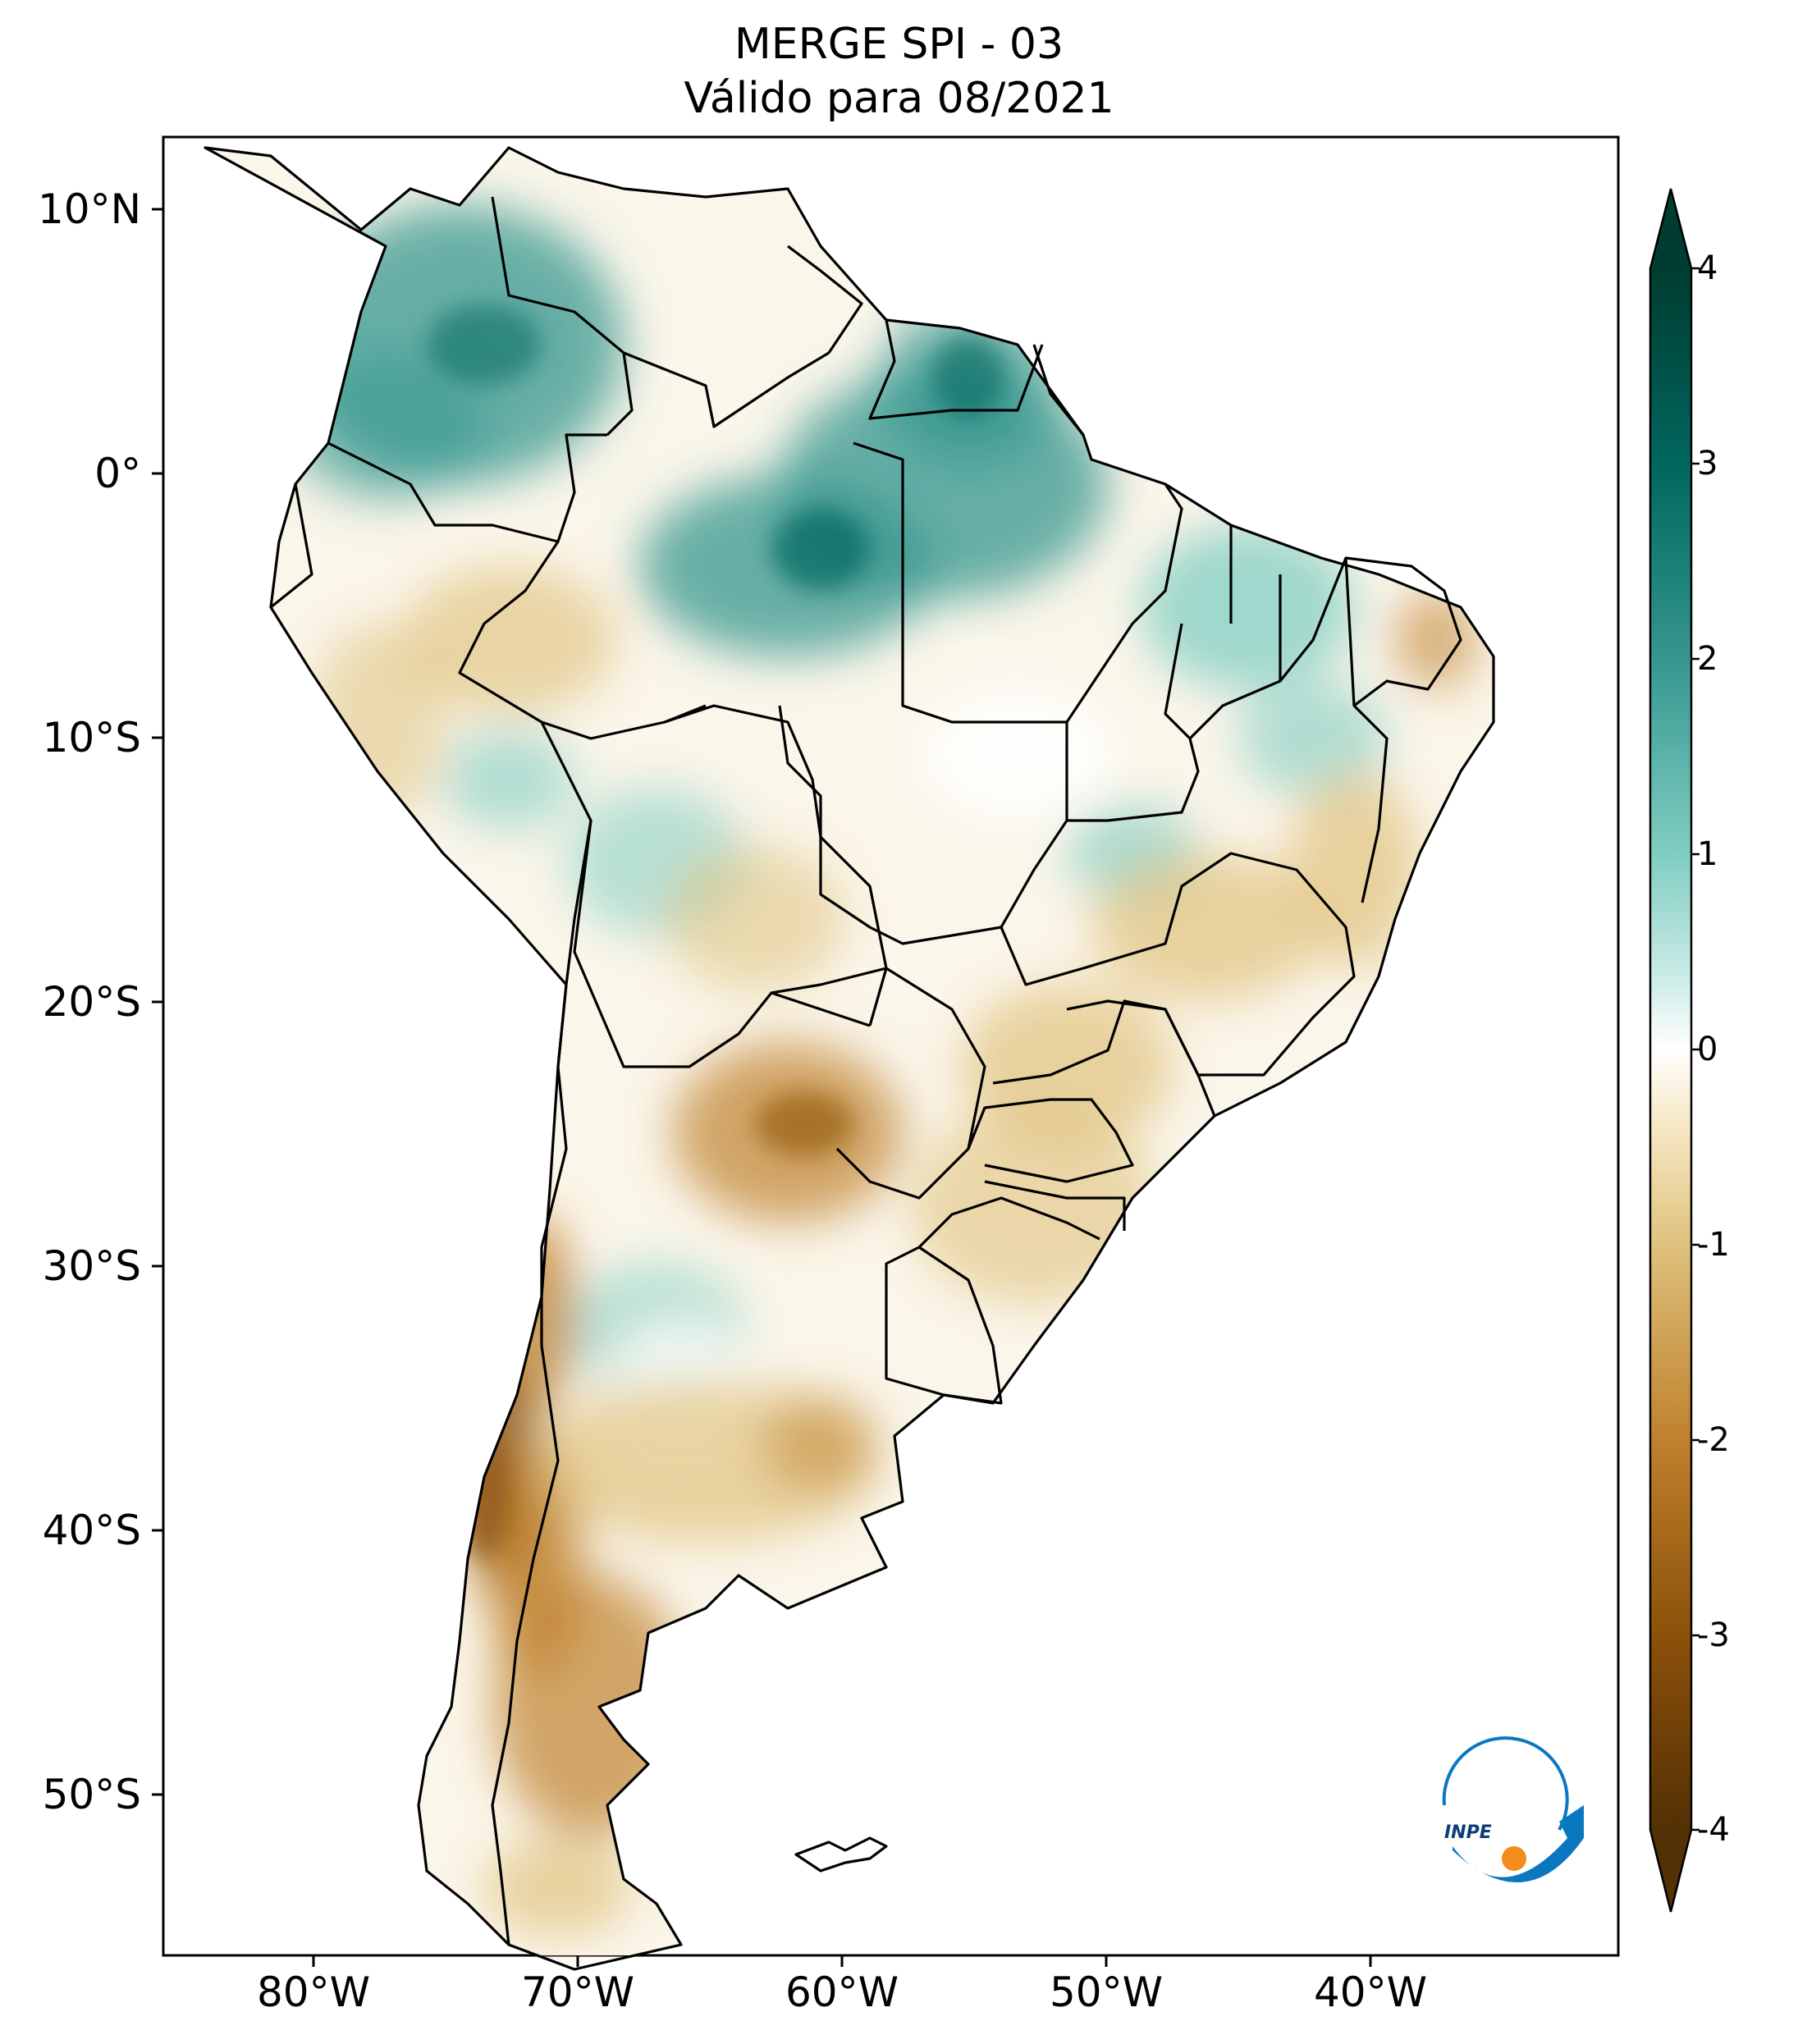 Image resolution: width=1798 pixels, height=2044 pixels. I want to click on colorbar-label-neg2: -2, so click(1713, 1440).